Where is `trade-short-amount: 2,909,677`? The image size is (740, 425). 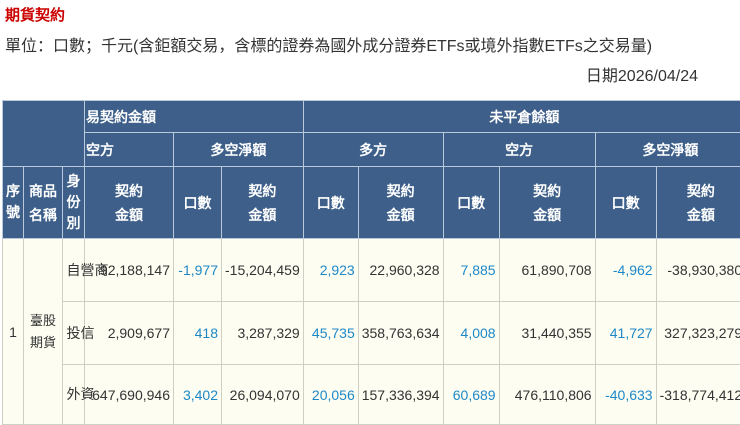
trade-short-amount: 2,909,677 is located at coordinates (129, 333).